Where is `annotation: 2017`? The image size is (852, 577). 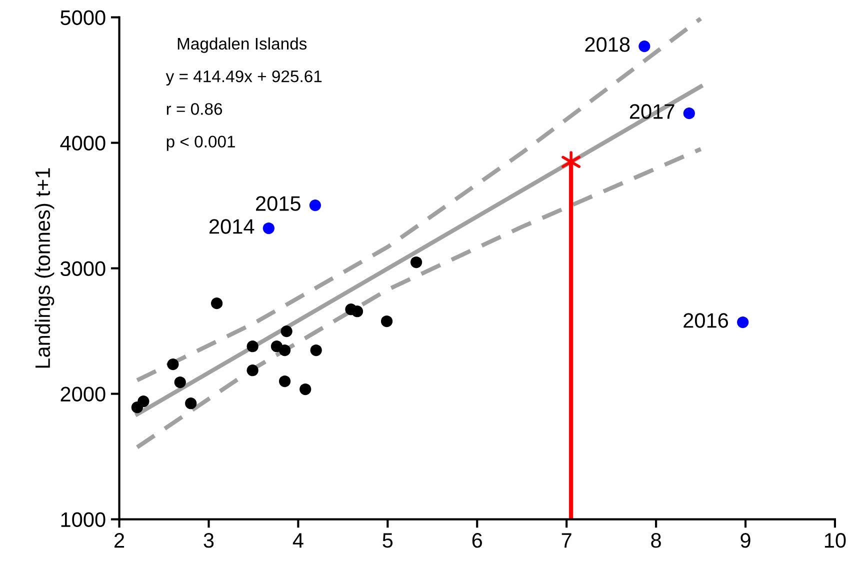 annotation: 2017 is located at coordinates (652, 111).